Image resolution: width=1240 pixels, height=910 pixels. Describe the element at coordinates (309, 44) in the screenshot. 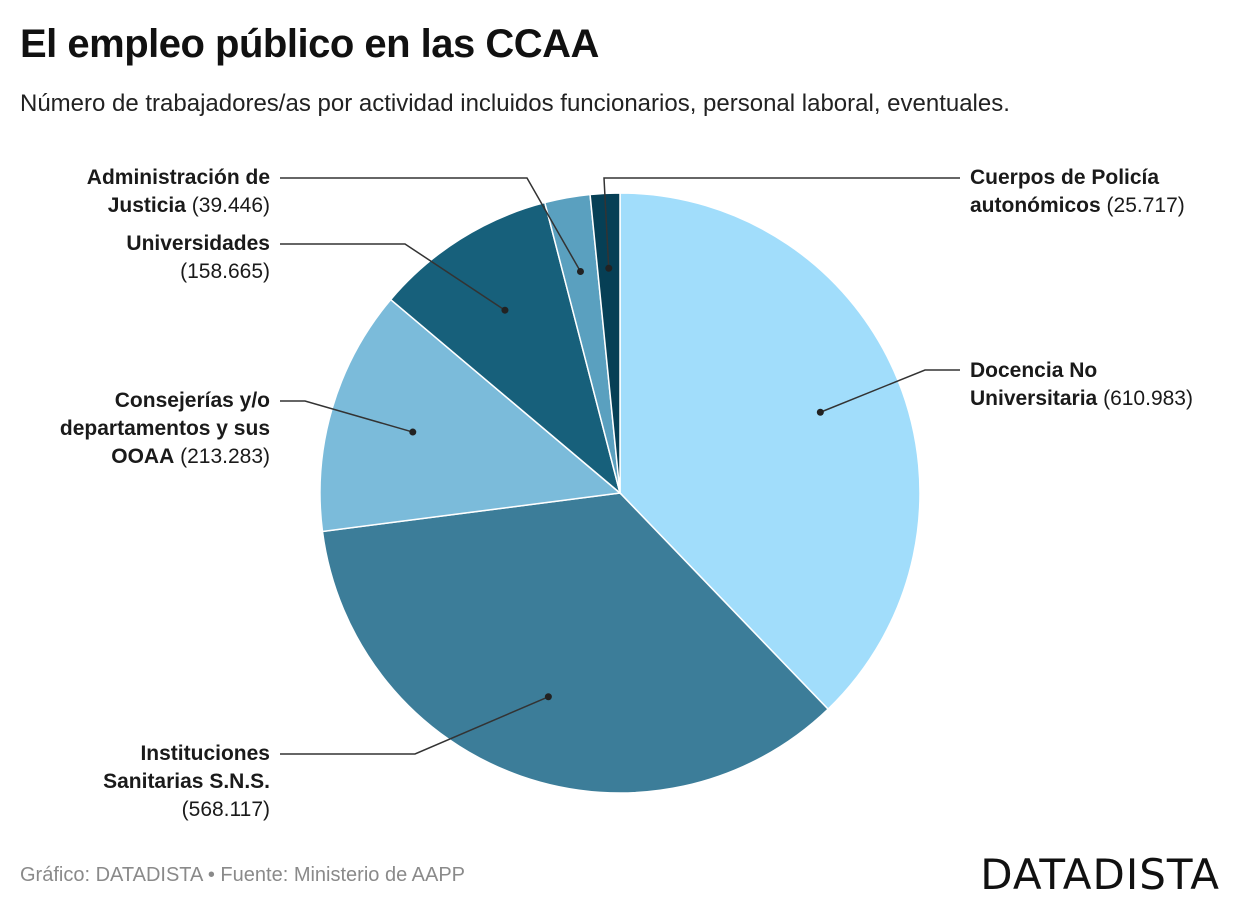

I see `chart-title: El empleo público en las CCAA` at that location.